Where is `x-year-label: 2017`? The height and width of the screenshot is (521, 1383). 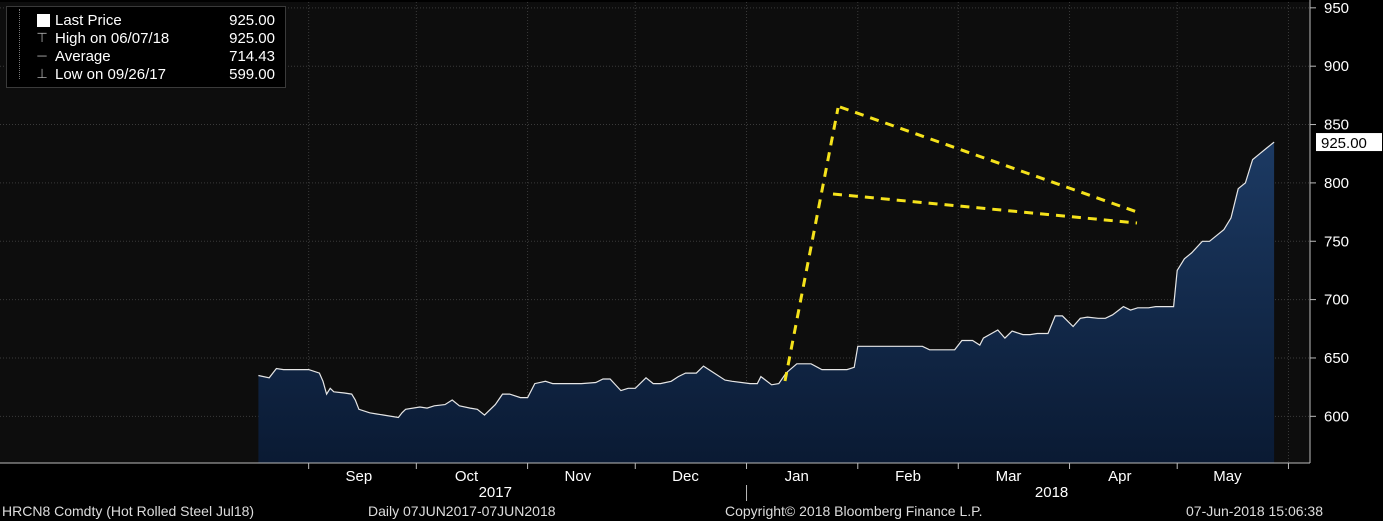
x-year-label: 2017 is located at coordinates (495, 492).